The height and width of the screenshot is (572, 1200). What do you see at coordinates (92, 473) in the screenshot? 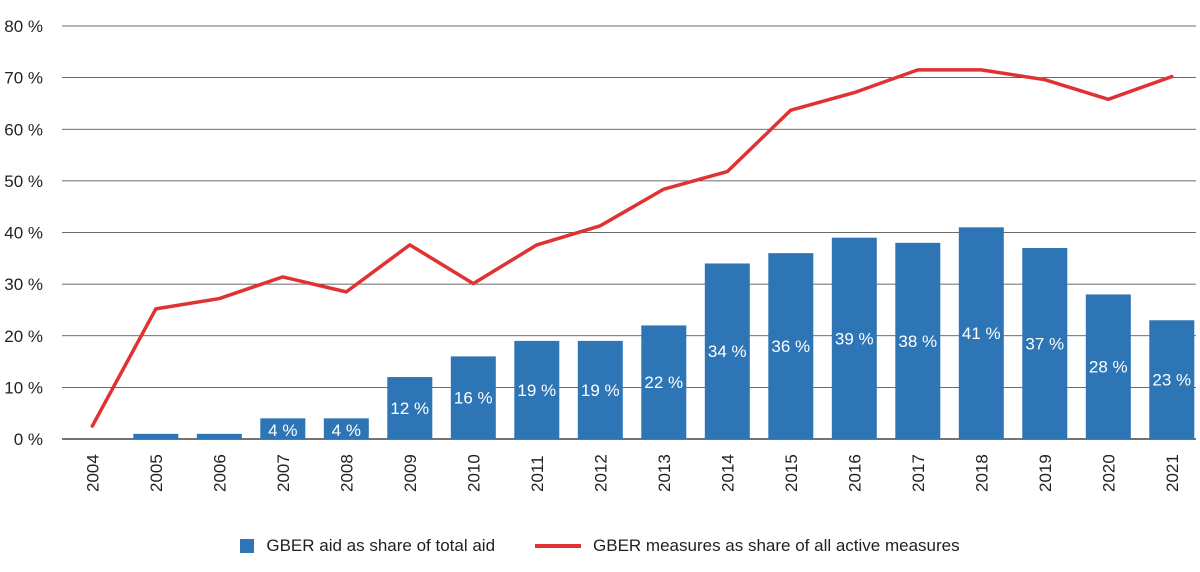
I see `x-tick-label: 2004` at bounding box center [92, 473].